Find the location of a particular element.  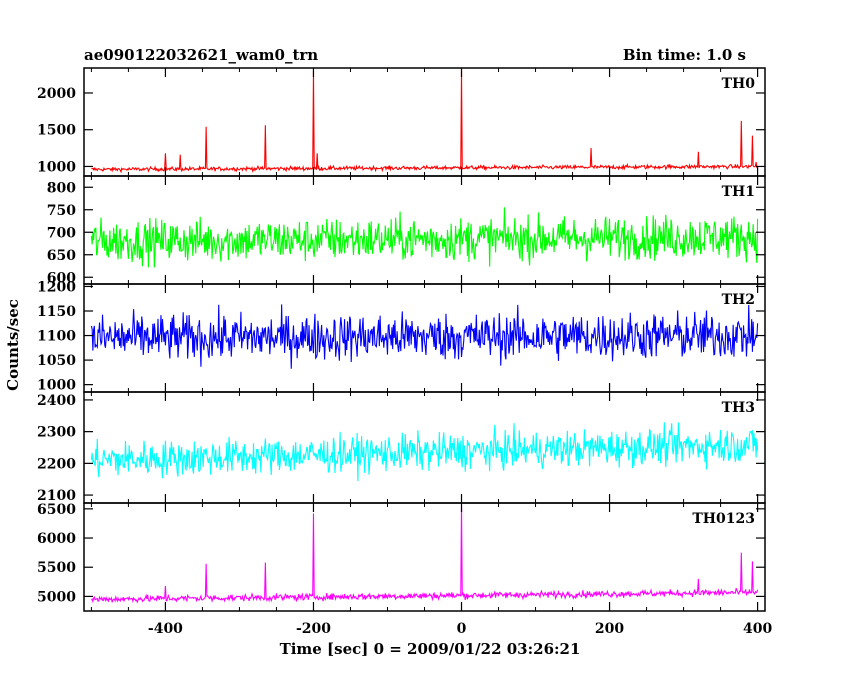

y-tick-label: 1050 is located at coordinates (56, 361).